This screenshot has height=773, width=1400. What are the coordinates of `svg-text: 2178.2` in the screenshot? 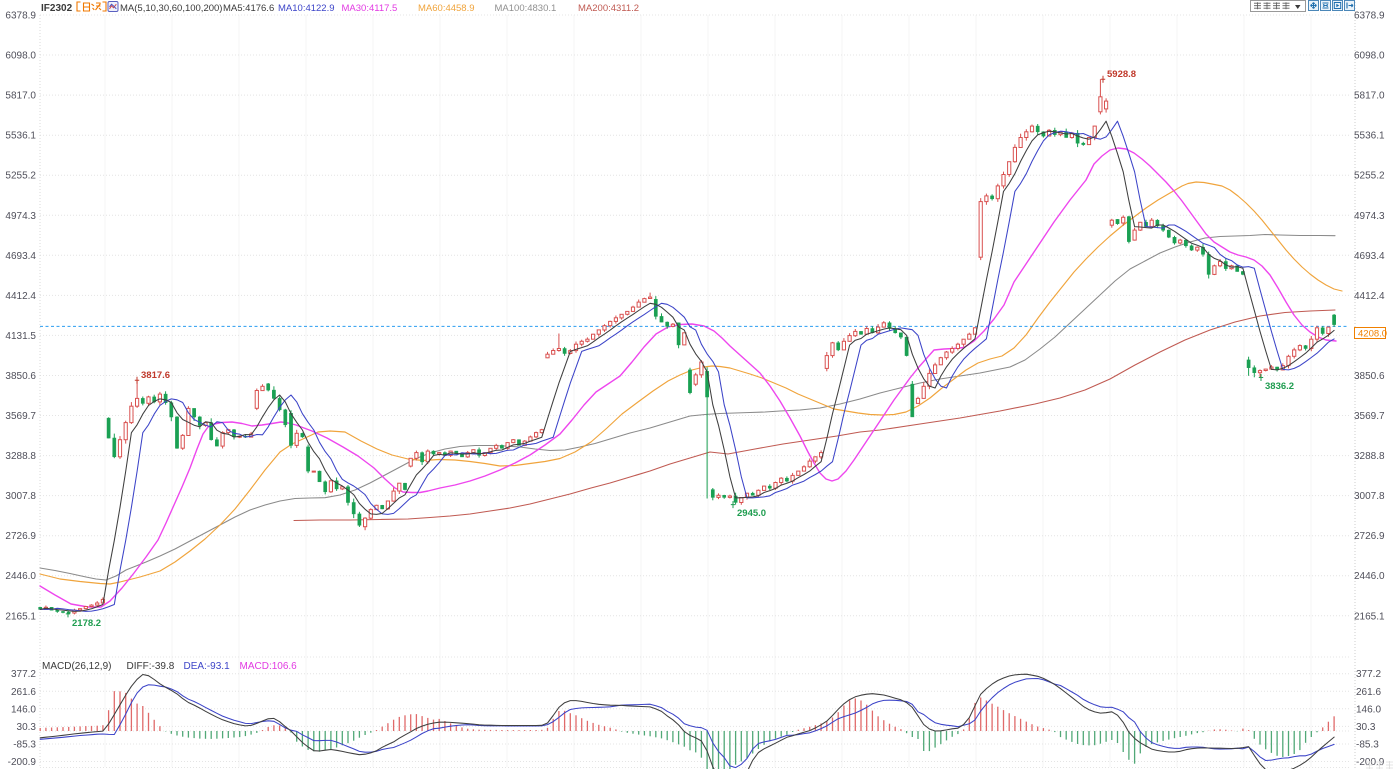 It's located at (86, 623).